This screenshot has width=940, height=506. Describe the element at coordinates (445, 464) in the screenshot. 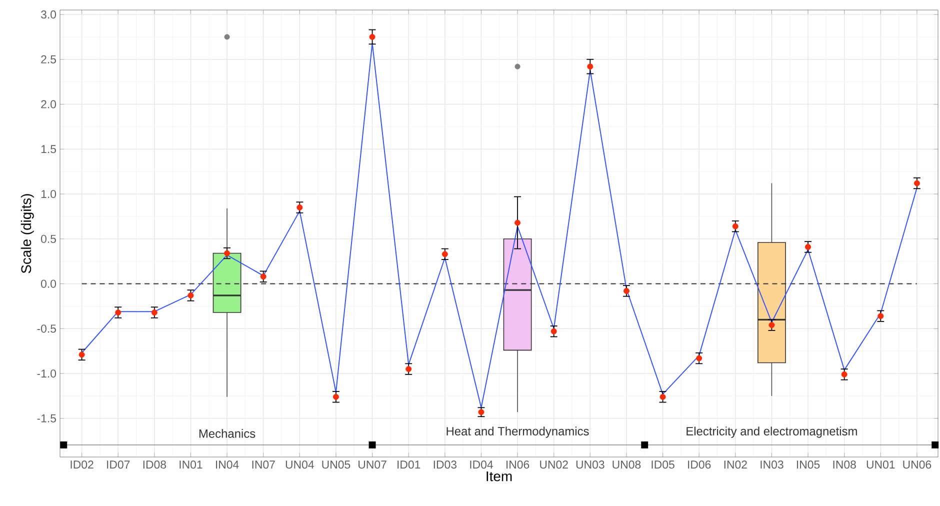

I see `x-tick-label: ID03` at that location.